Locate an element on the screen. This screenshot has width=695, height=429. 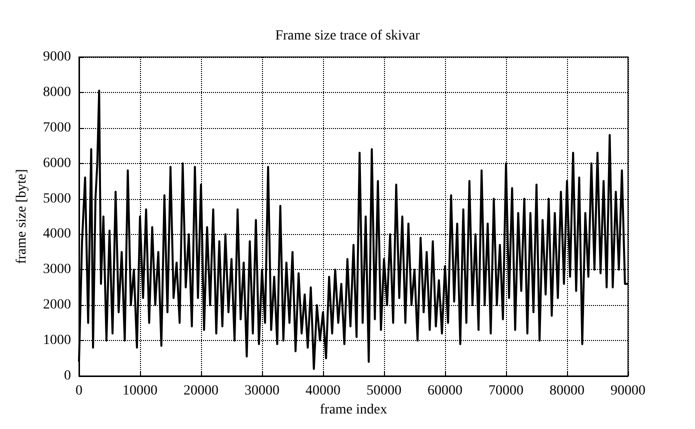
y-tick-label: 6000 is located at coordinates (57, 163).